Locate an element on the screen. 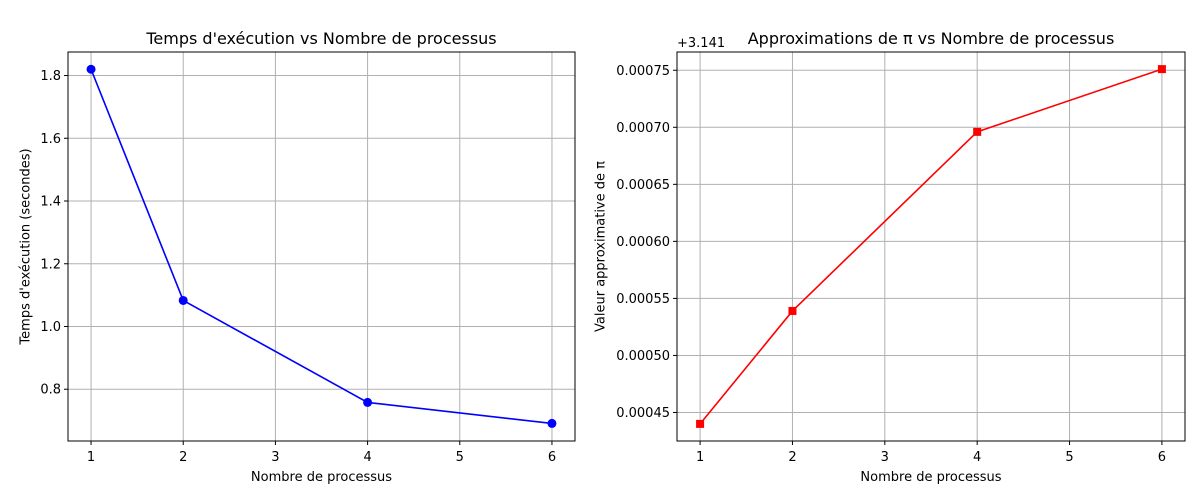 Image resolution: width=1199 pixels, height=499 pixels. y-tick-label: 0.00045 is located at coordinates (643, 413).